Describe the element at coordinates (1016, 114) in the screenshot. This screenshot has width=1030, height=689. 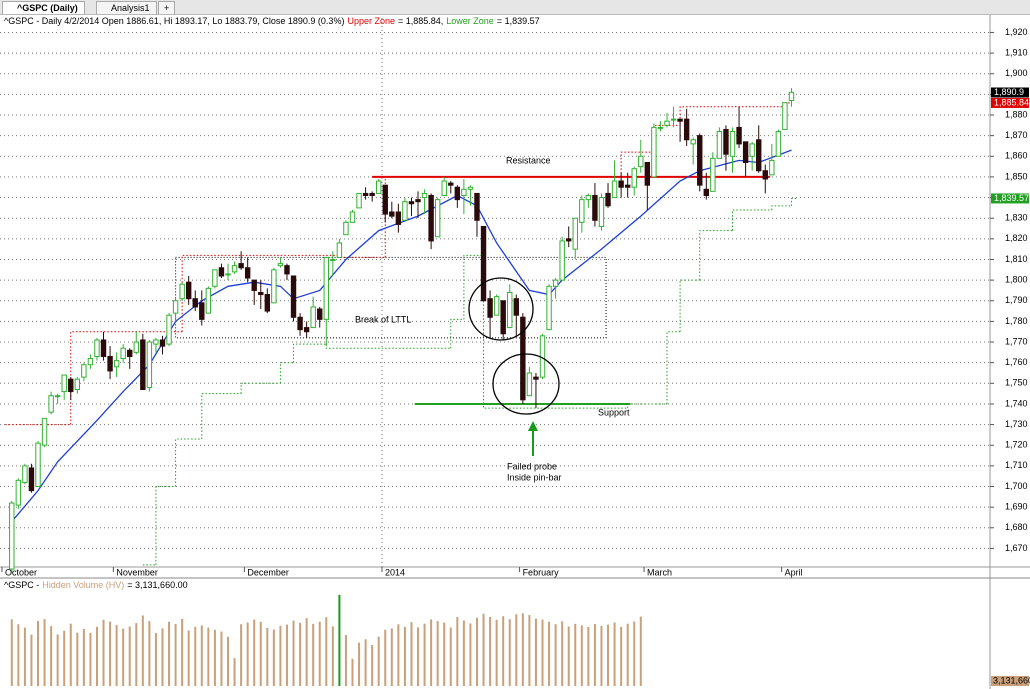
I see `y-tick-label: 1,880` at that location.